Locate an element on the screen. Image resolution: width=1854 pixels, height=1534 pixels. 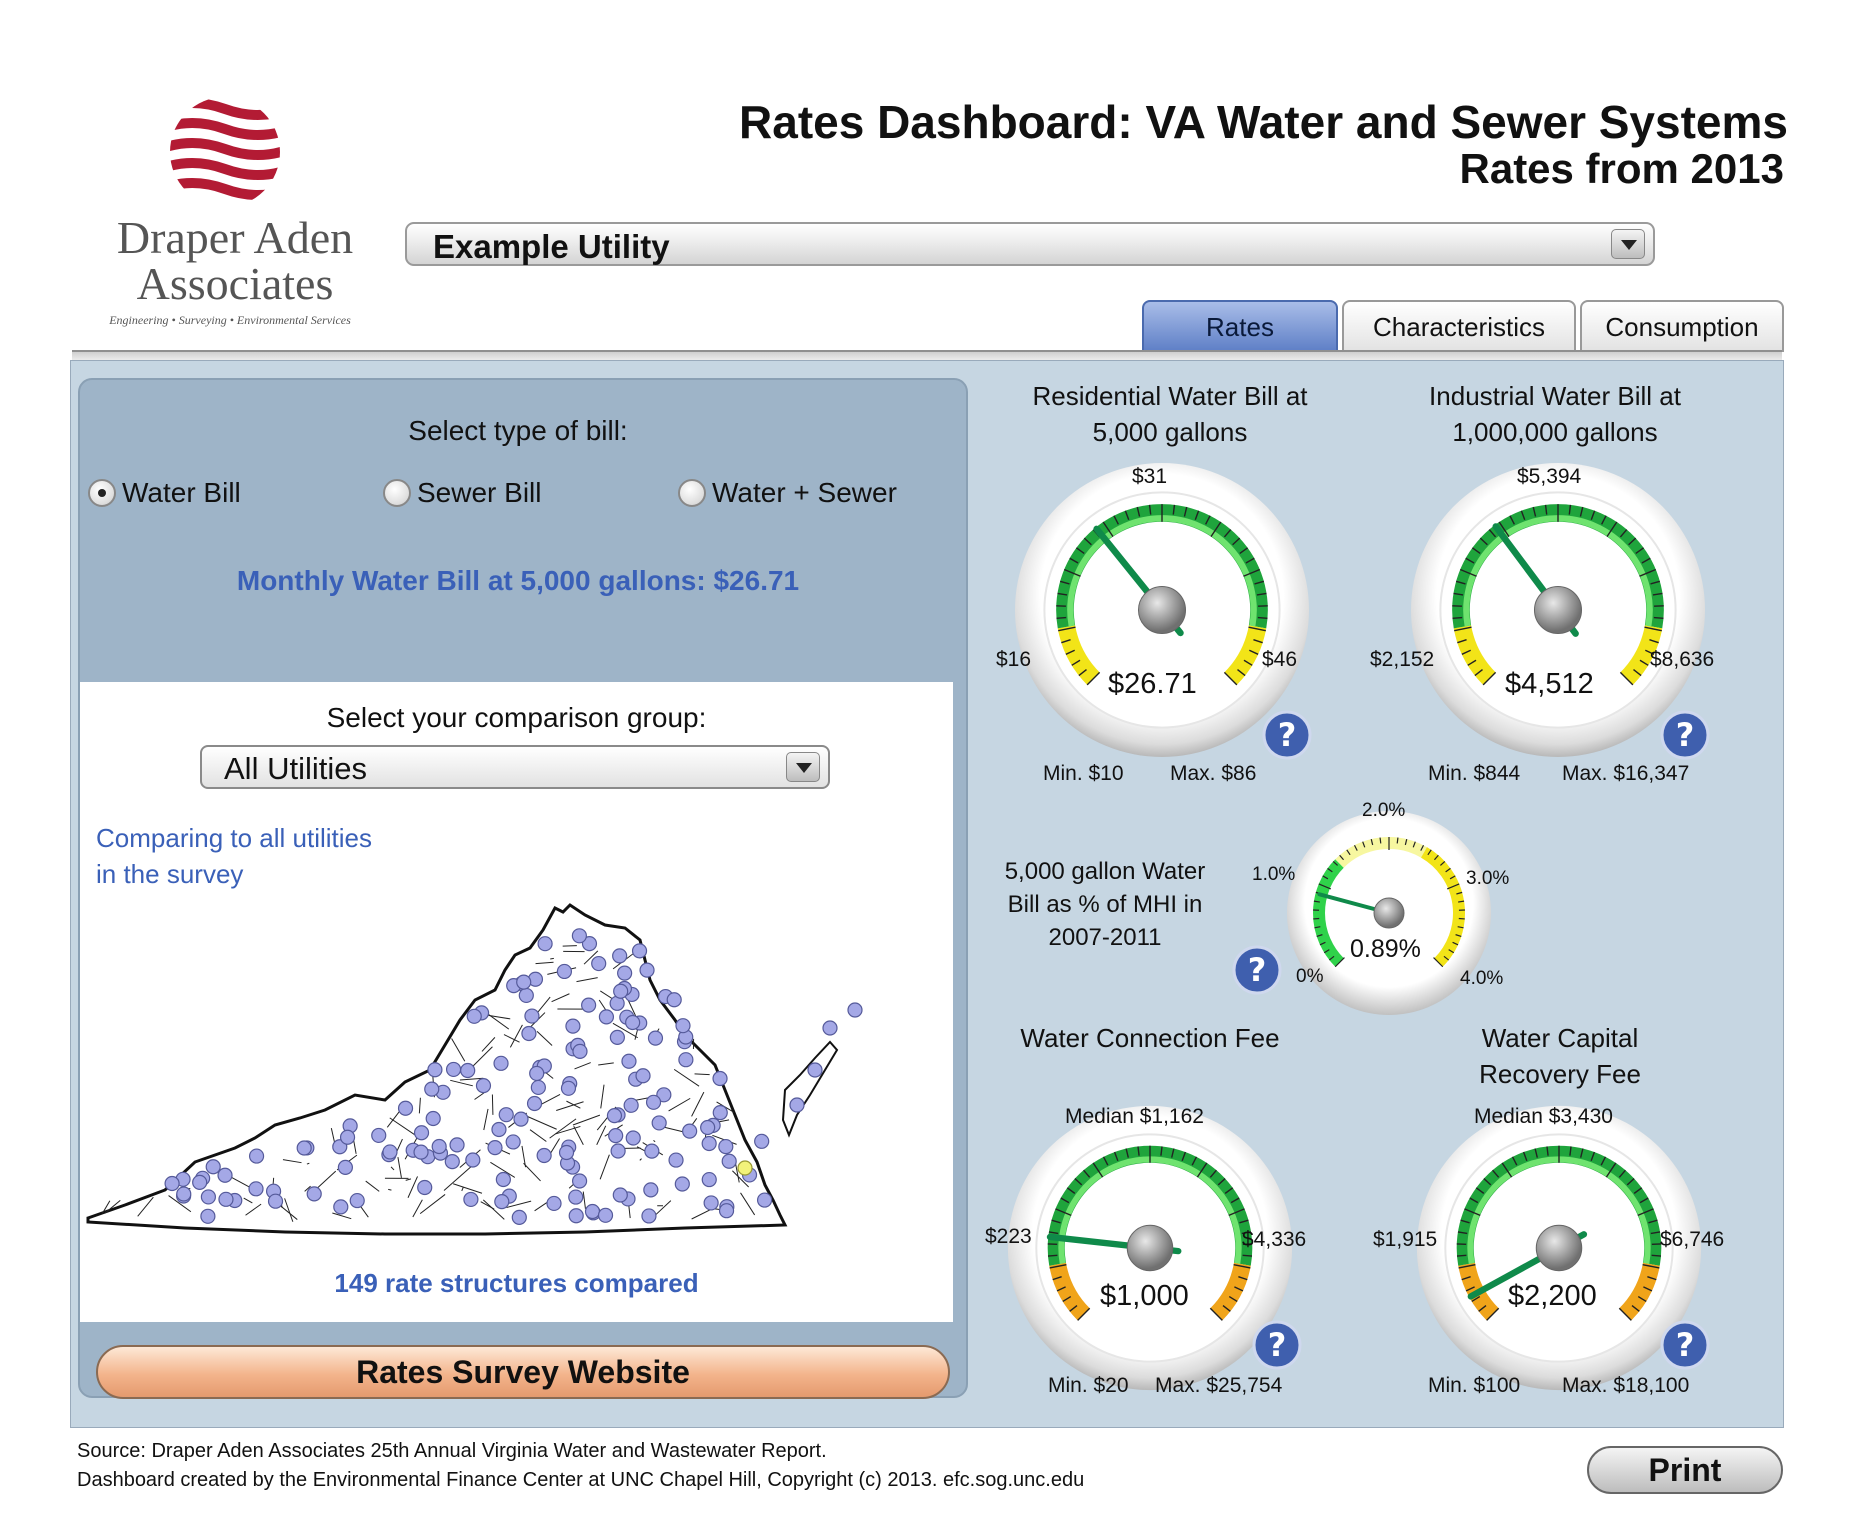
selected-utility-marker is located at coordinates (745, 1168).